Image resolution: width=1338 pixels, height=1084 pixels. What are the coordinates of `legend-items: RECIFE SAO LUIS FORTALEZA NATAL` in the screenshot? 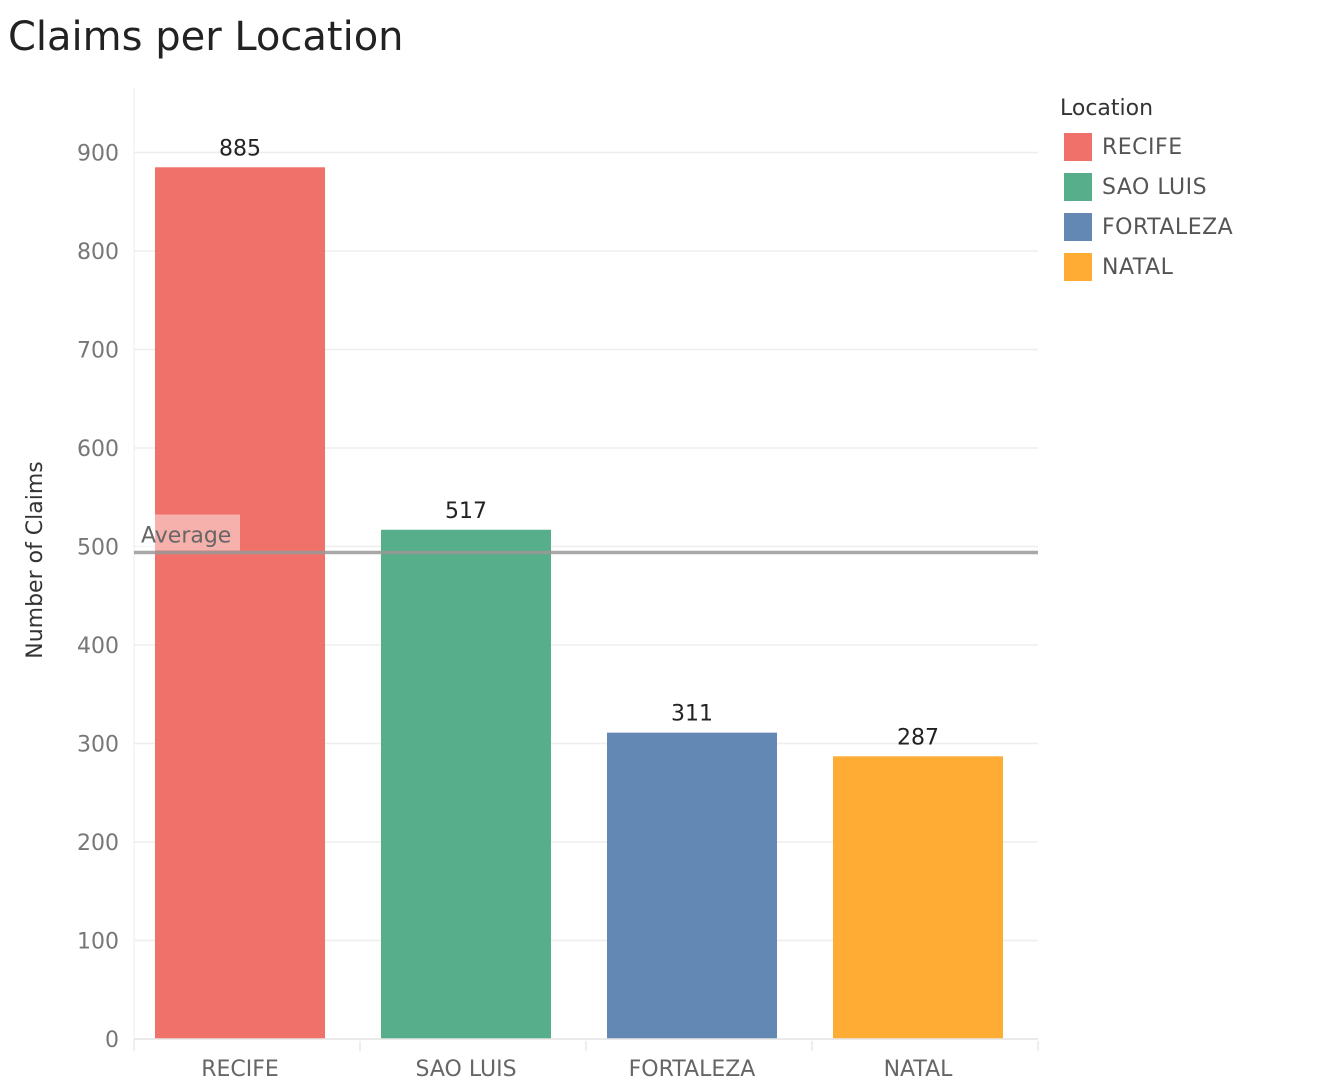 It's located at (1146, 207).